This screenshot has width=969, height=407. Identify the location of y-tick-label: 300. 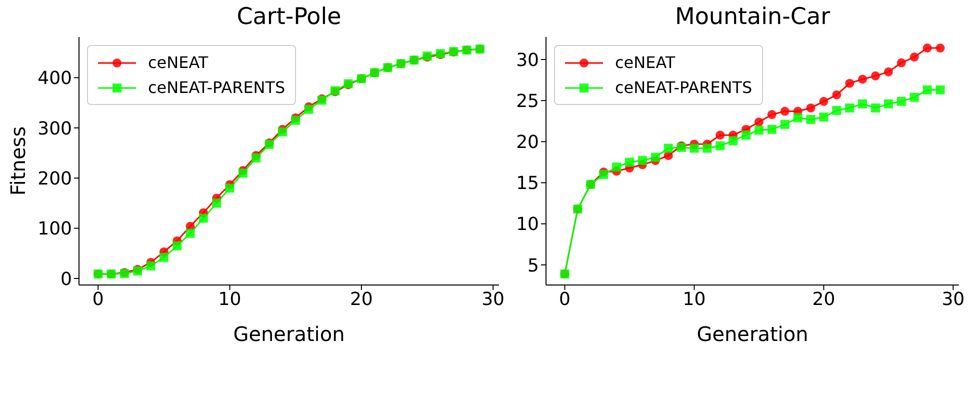
(55, 129).